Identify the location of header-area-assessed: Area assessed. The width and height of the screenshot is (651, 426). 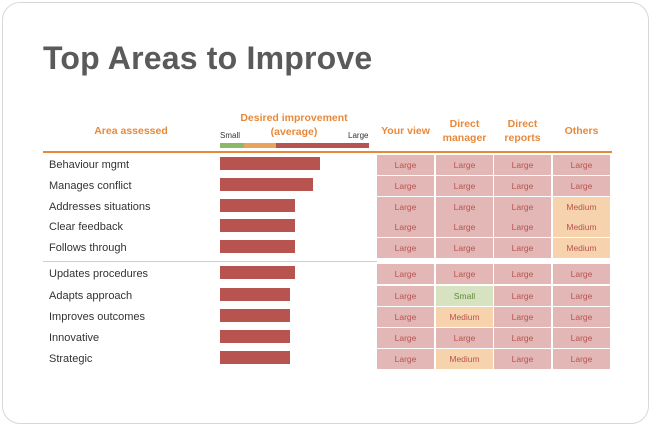
(131, 131).